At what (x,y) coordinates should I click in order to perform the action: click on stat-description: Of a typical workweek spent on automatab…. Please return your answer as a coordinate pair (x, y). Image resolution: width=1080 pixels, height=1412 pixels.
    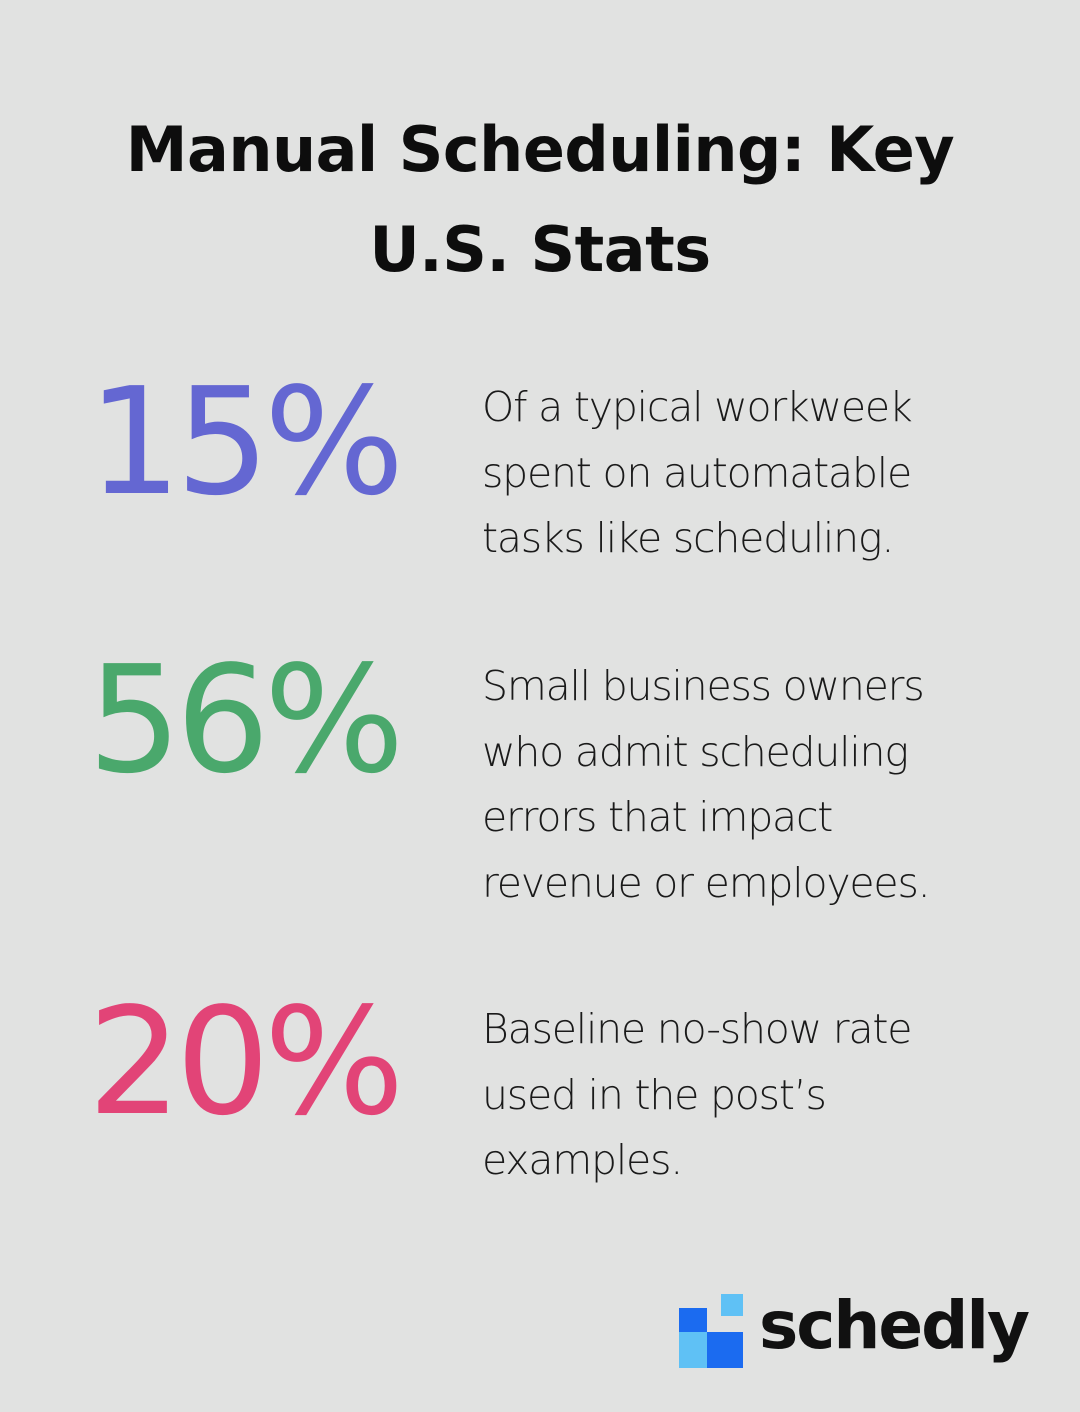
    Looking at the image, I should click on (697, 472).